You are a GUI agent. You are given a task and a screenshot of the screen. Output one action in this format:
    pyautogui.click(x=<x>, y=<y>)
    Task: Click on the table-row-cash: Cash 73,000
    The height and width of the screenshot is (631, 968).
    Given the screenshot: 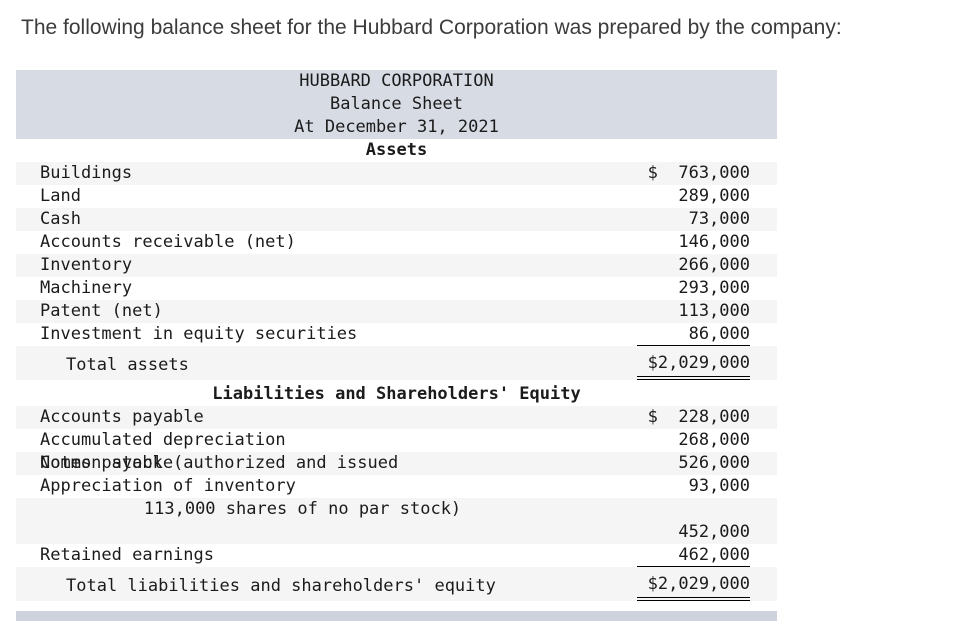 What is the action you would take?
    pyautogui.click(x=396, y=219)
    